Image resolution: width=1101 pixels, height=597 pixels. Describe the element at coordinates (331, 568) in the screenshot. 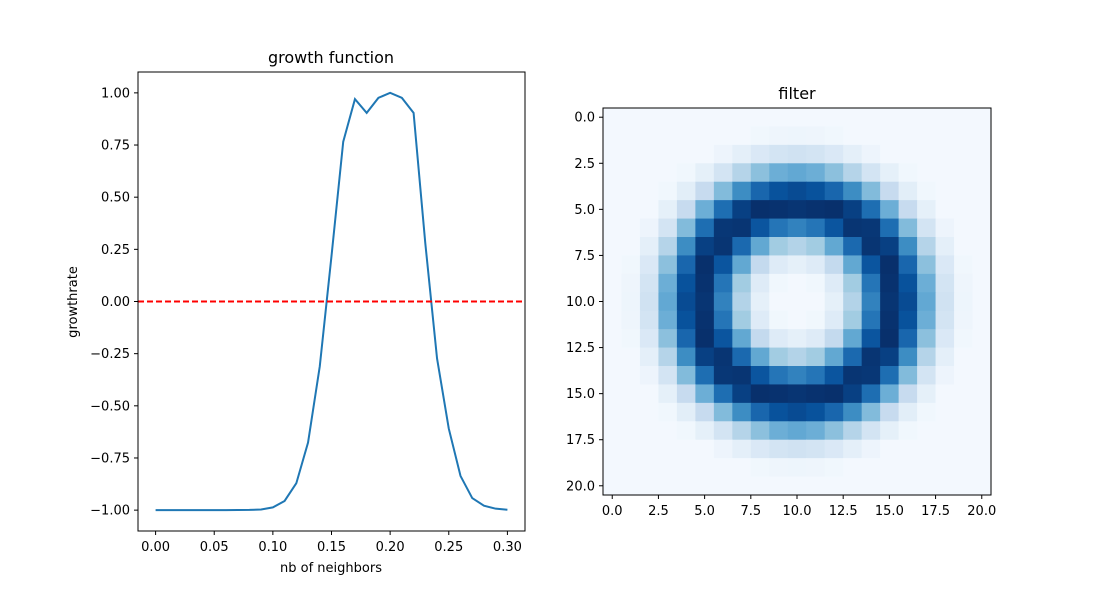

I see `growth-x-label: nb of neighbors` at that location.